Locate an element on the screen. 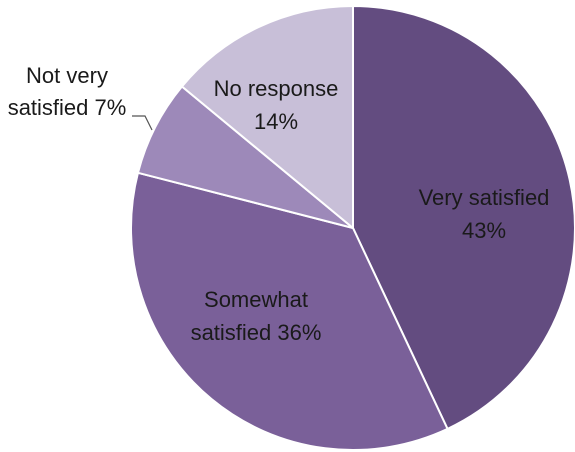  slice-label-very-satisfied: Very satisfied 43% is located at coordinates (484, 214).